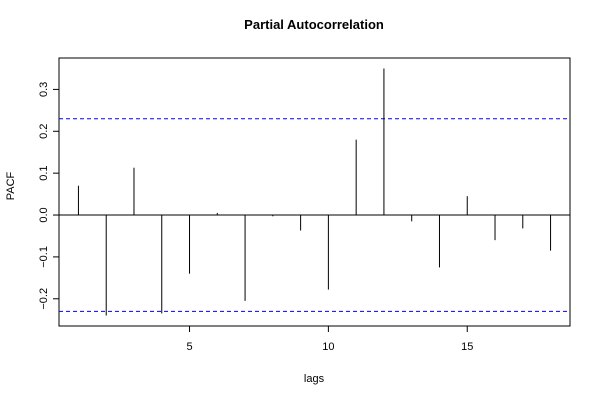 This screenshot has height=400, width=600. What do you see at coordinates (44, 299) in the screenshot?
I see `y-tick-label-0: −0.2` at bounding box center [44, 299].